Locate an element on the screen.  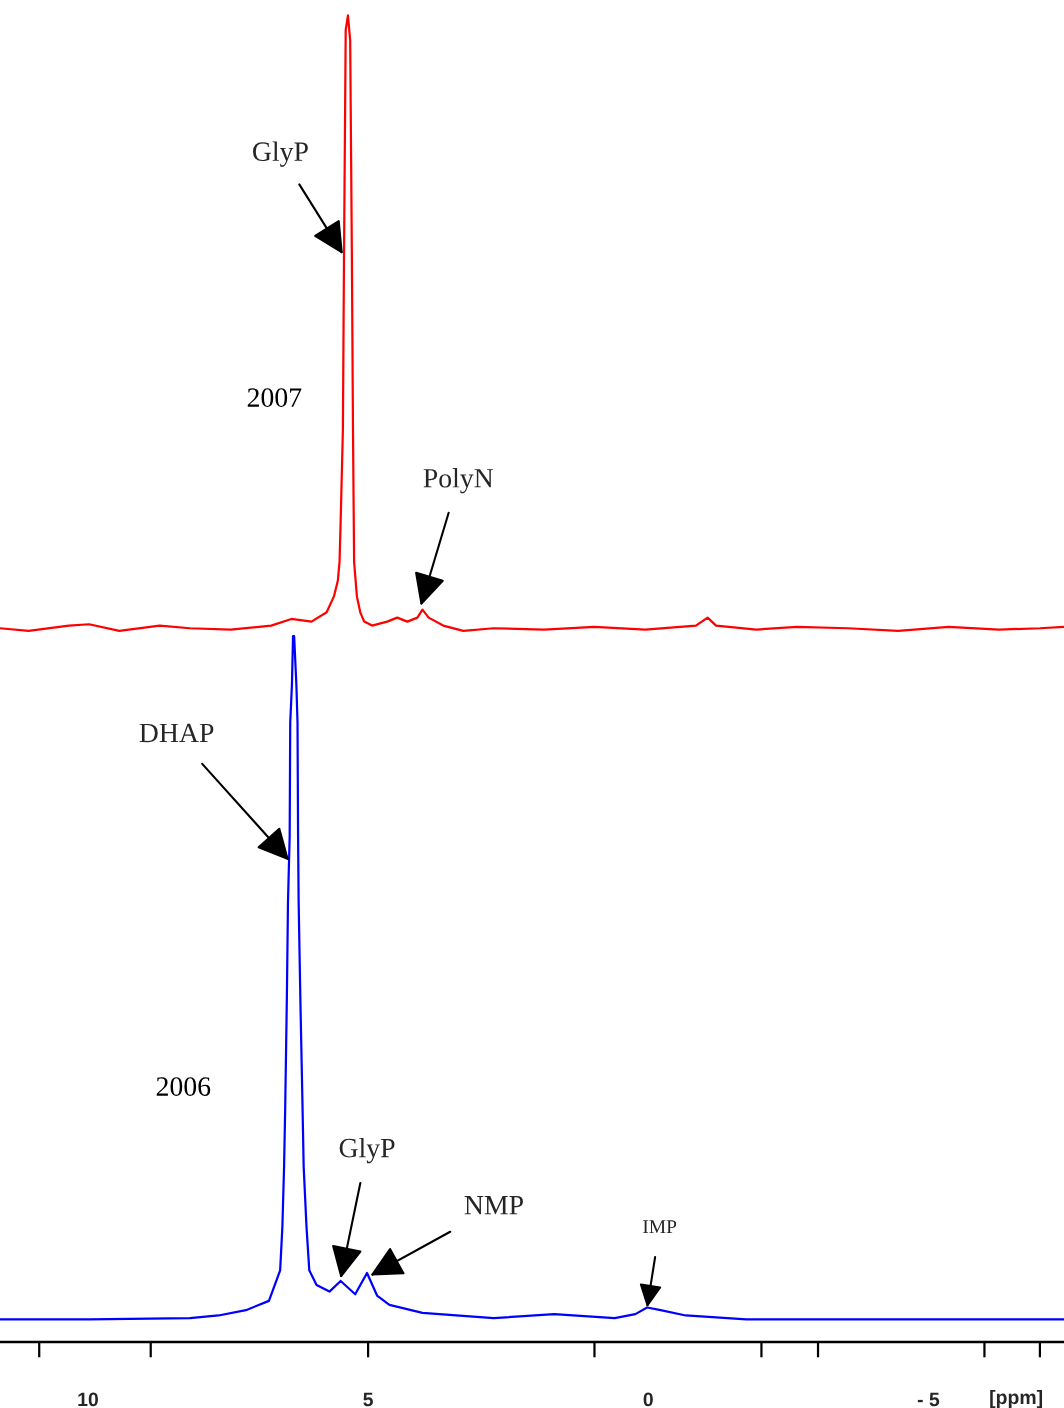
annotation: IMP is located at coordinates (660, 1227).